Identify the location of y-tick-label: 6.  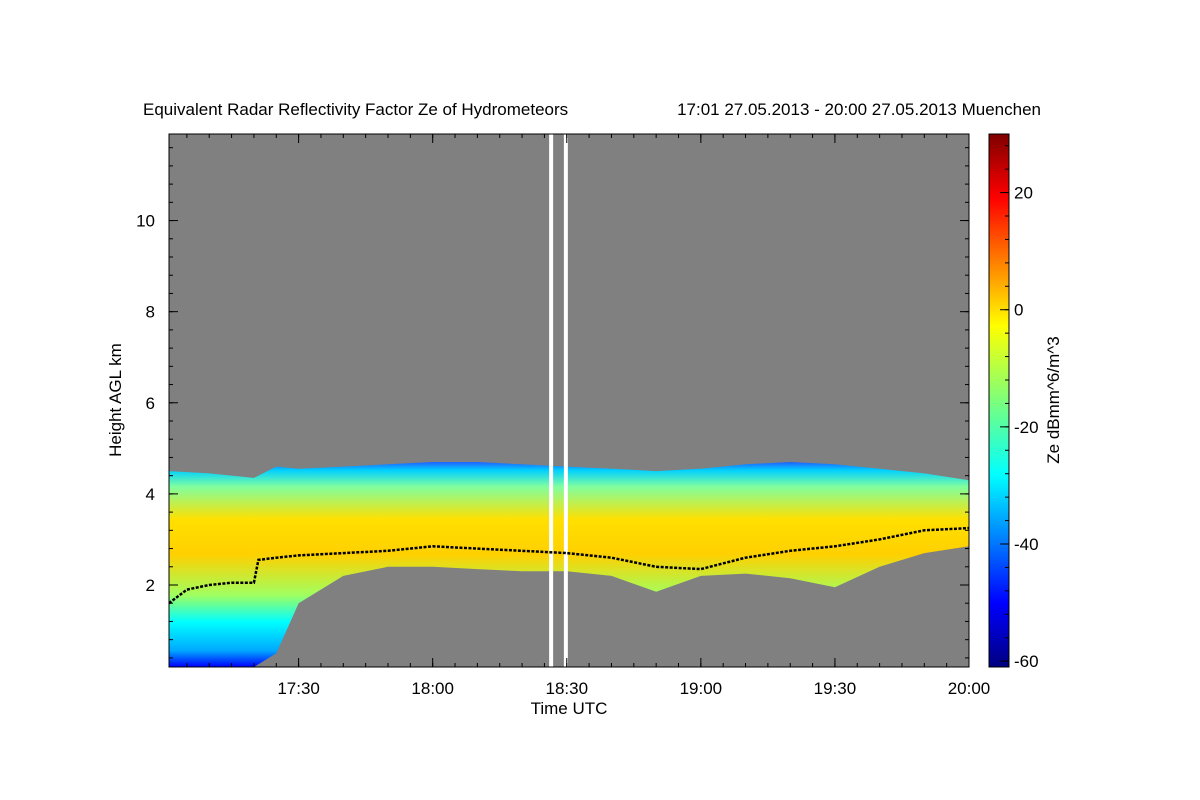
(150, 403).